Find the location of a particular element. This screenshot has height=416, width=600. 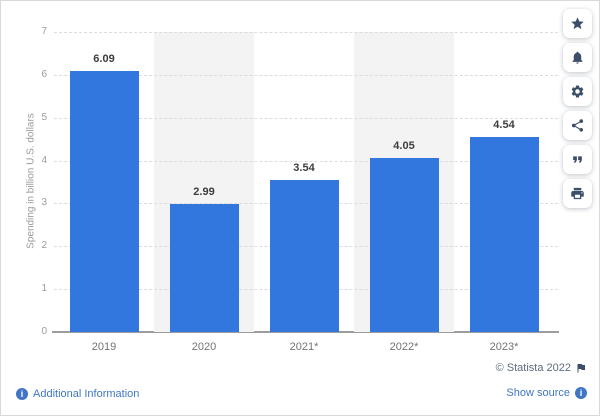

quote-icon is located at coordinates (577, 159).